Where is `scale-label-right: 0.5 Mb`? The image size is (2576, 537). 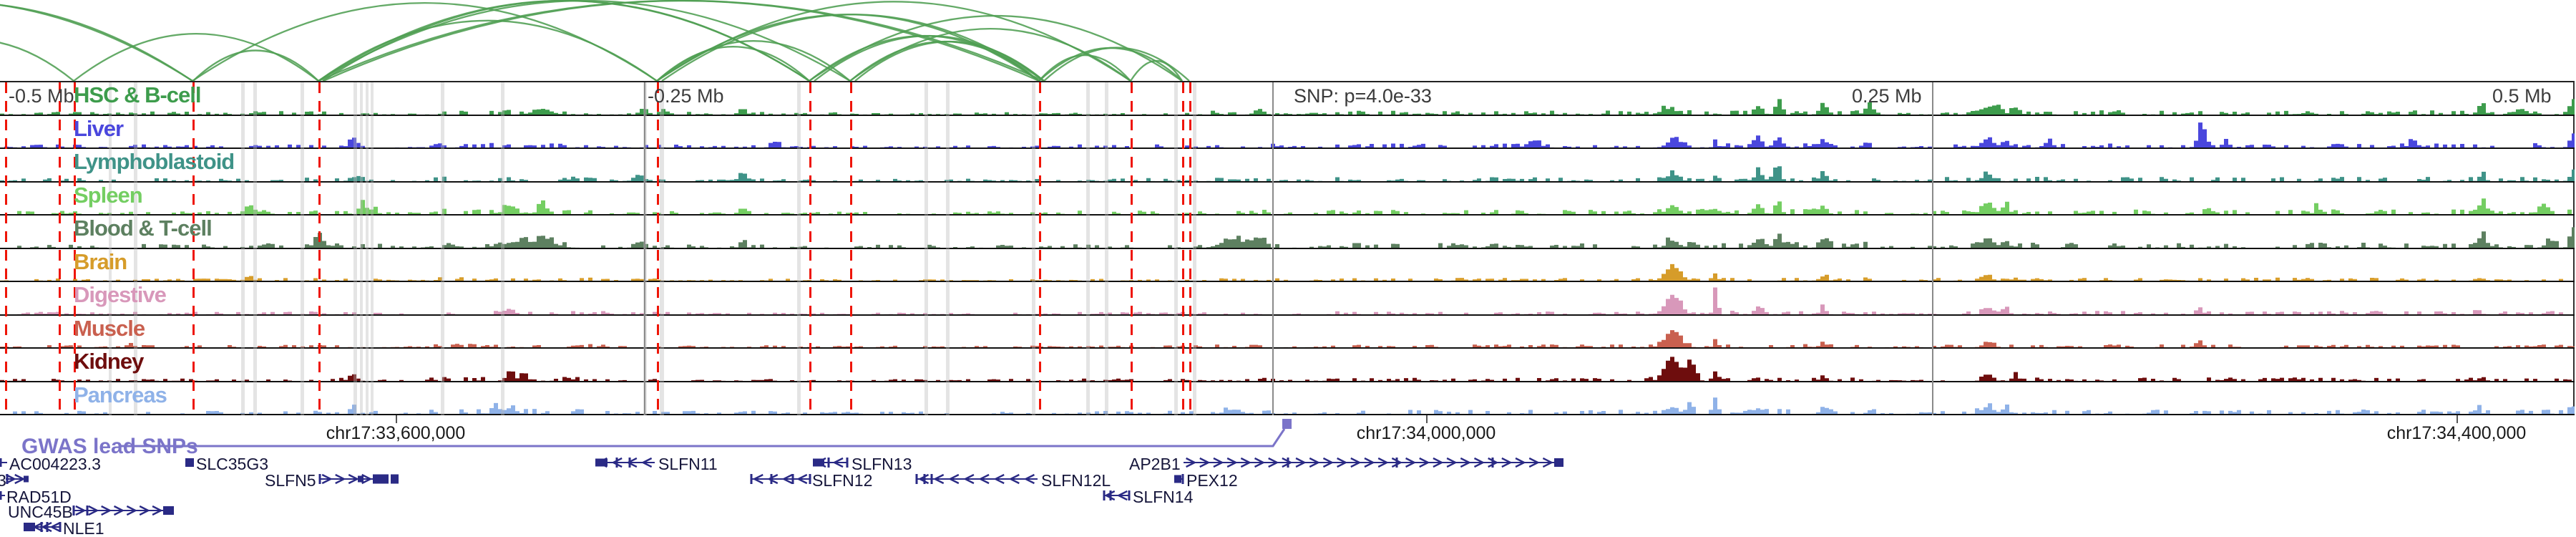 scale-label-right: 0.5 Mb is located at coordinates (2522, 96).